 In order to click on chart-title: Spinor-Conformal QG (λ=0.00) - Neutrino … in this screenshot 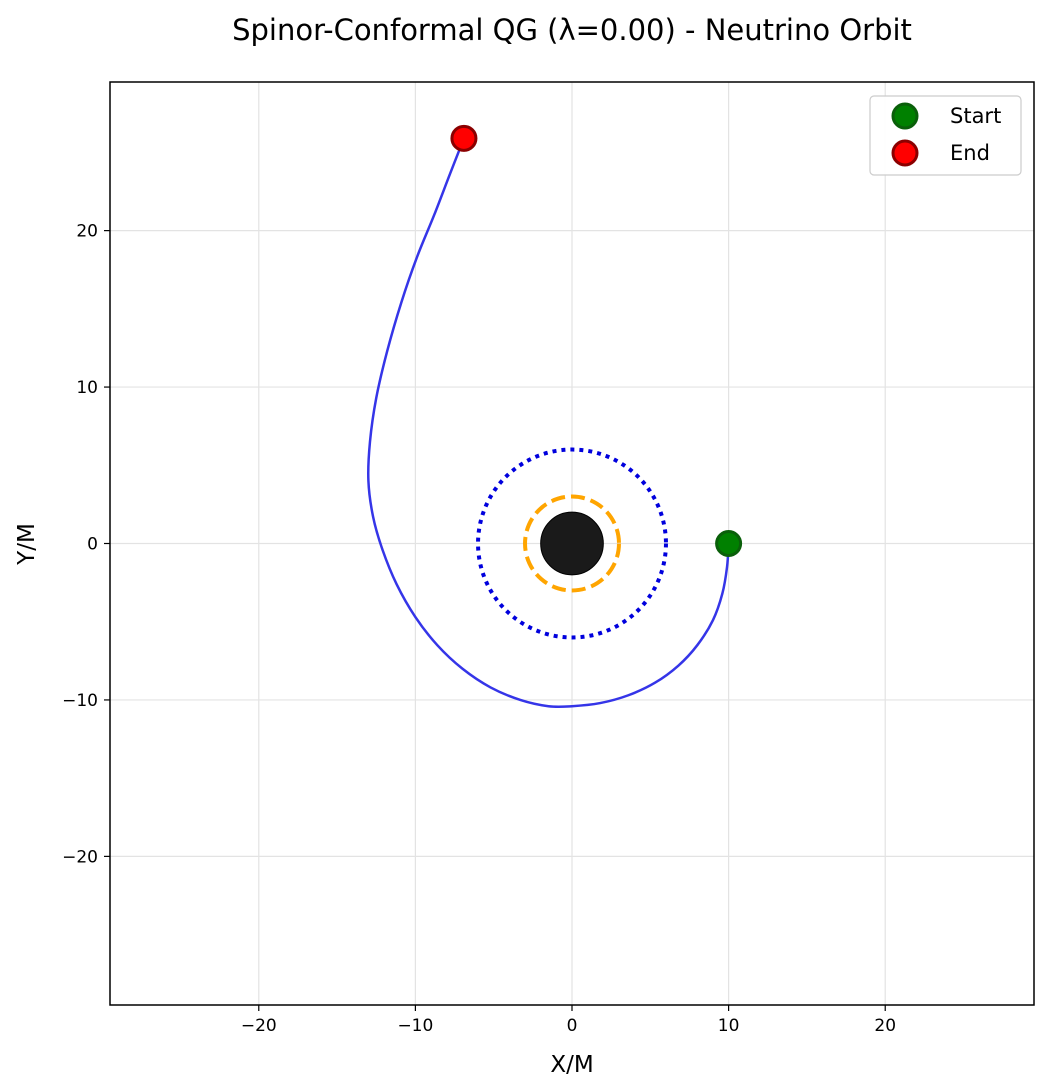, I will do `click(572, 30)`.